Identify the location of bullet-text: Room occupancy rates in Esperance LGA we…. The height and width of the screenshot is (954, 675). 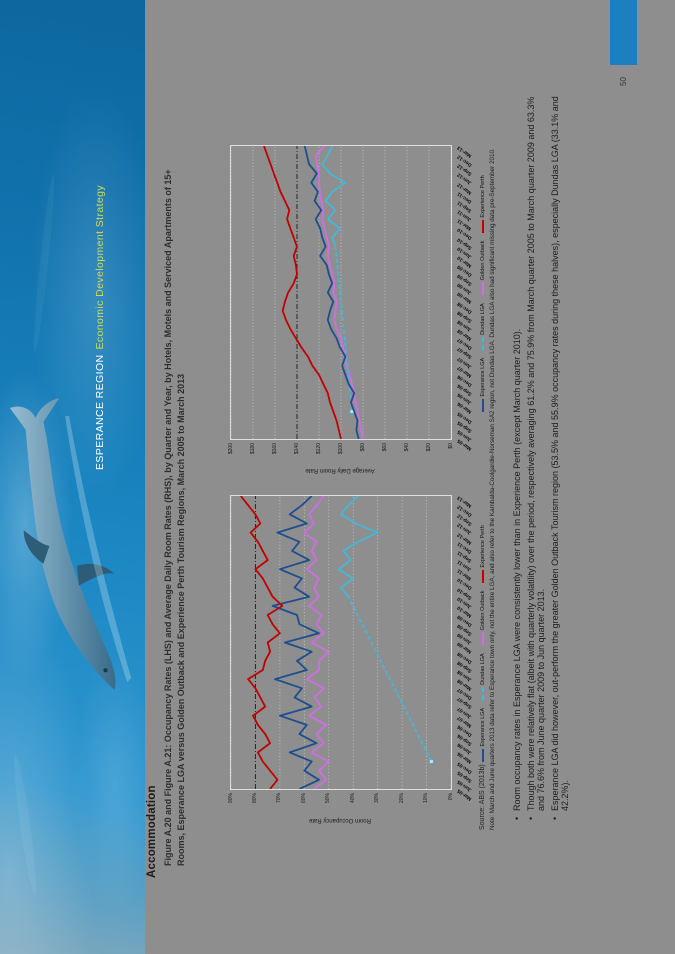
(517, 569).